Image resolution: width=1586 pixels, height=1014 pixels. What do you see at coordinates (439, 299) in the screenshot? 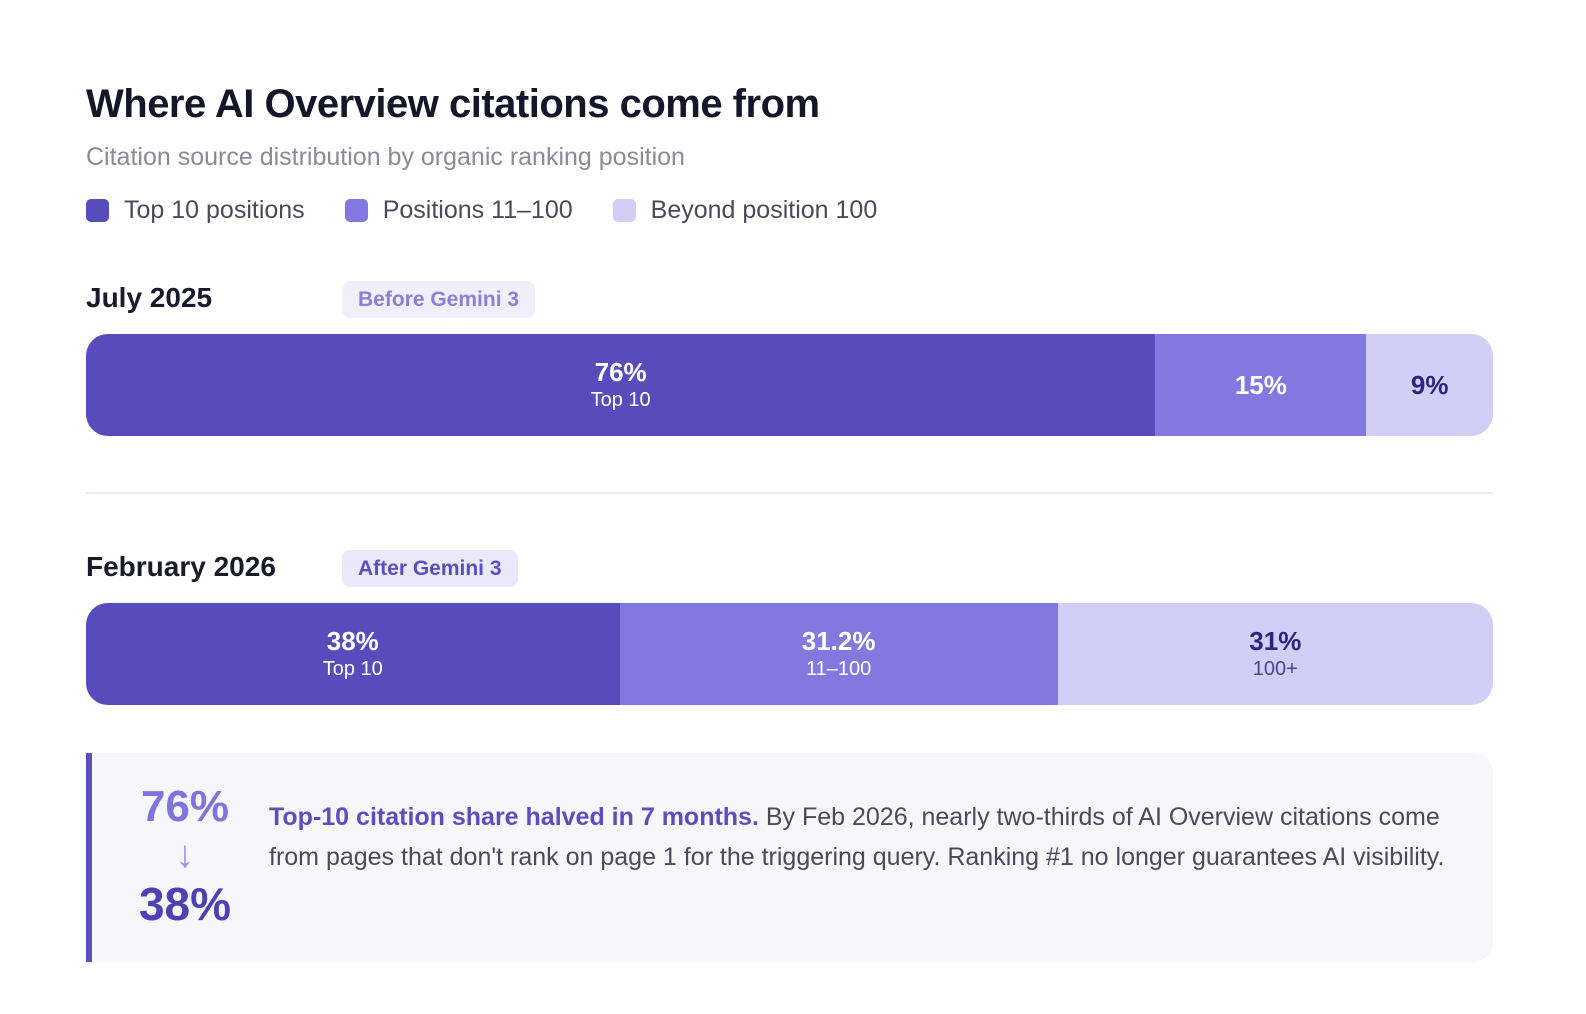
I see `badge-before-gemini: Before Gemini 3` at bounding box center [439, 299].